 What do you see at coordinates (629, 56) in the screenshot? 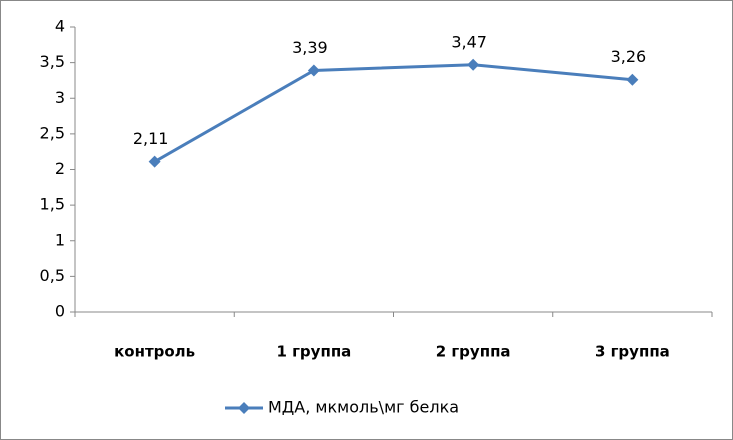
I see `data-label: 3,26` at bounding box center [629, 56].